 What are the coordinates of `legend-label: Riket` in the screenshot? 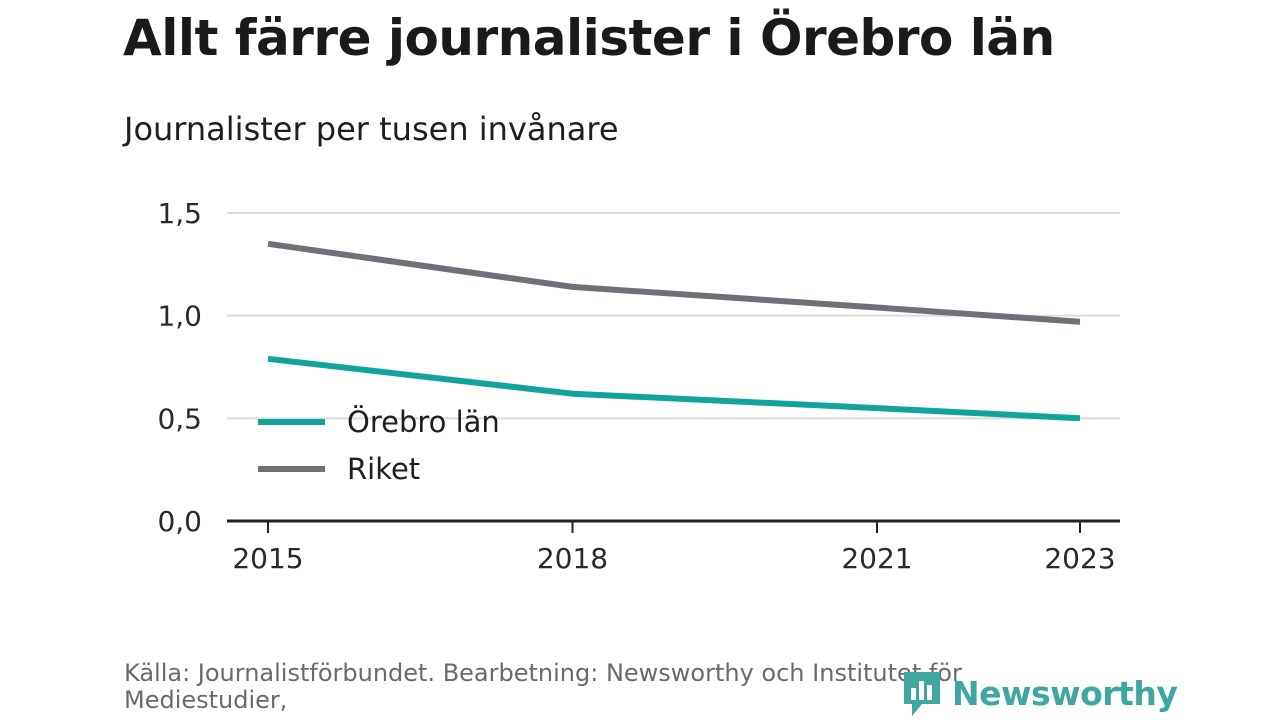 It's located at (383, 469).